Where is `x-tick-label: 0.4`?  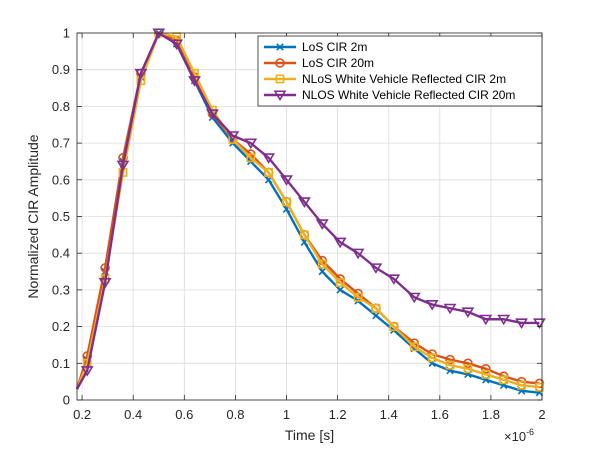
x-tick-label: 0.4 is located at coordinates (133, 414).